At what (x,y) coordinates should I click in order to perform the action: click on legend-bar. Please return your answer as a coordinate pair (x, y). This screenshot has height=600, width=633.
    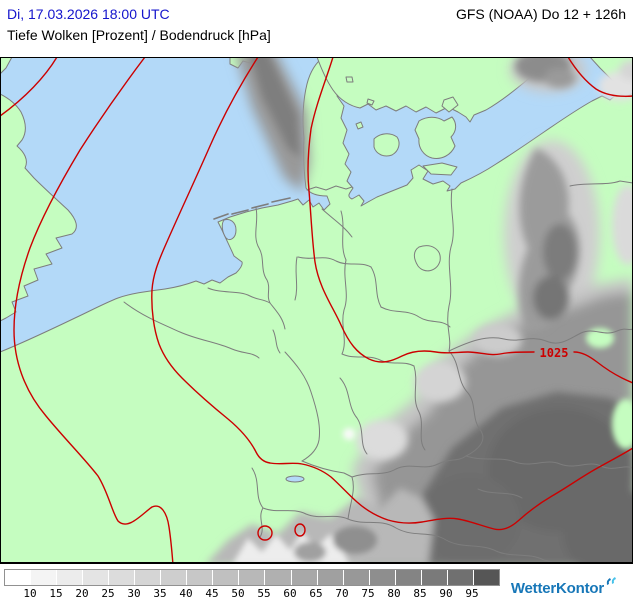
    Looking at the image, I should click on (252, 577).